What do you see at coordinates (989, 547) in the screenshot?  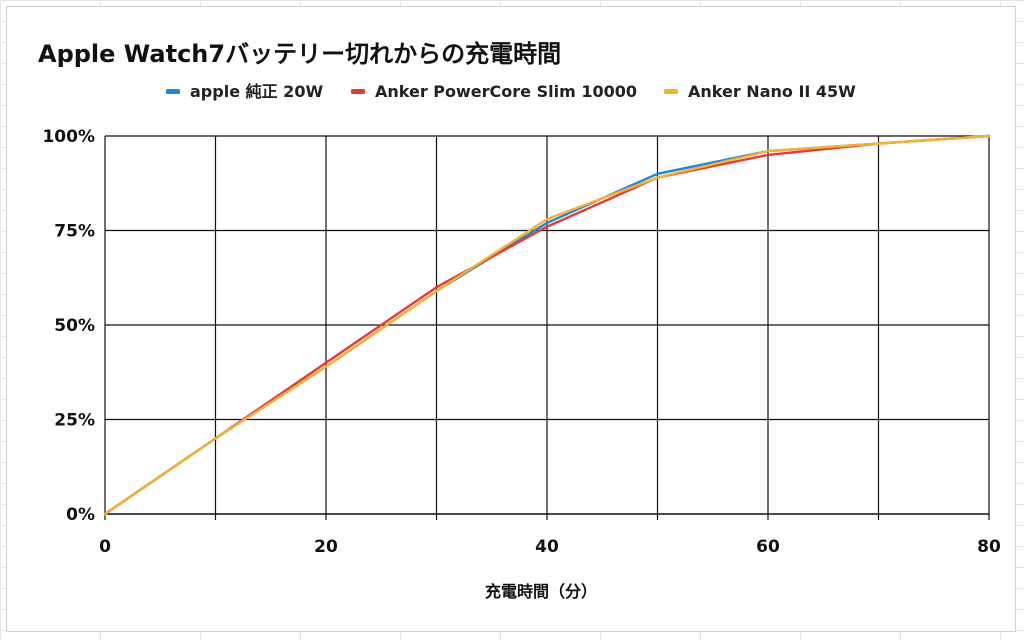 I see `x-tick-label: 80` at bounding box center [989, 547].